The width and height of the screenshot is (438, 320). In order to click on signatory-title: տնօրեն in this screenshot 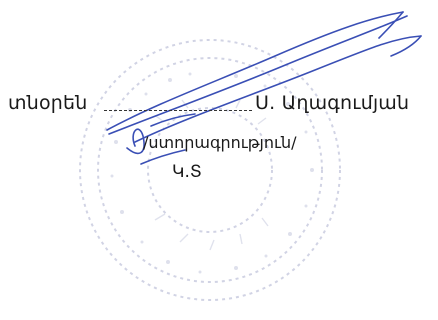, I will do `click(48, 103)`.